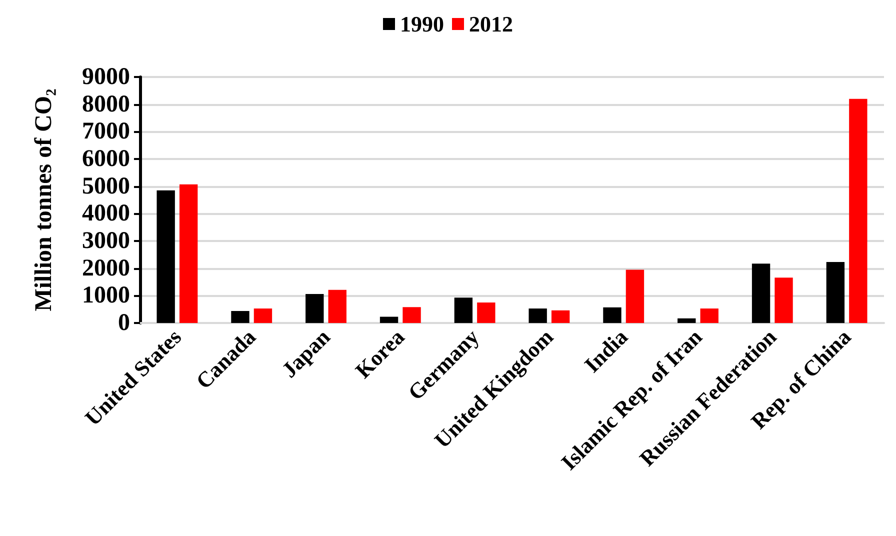 The width and height of the screenshot is (896, 536). What do you see at coordinates (106, 77) in the screenshot?
I see `y-tick-label: 9000` at bounding box center [106, 77].